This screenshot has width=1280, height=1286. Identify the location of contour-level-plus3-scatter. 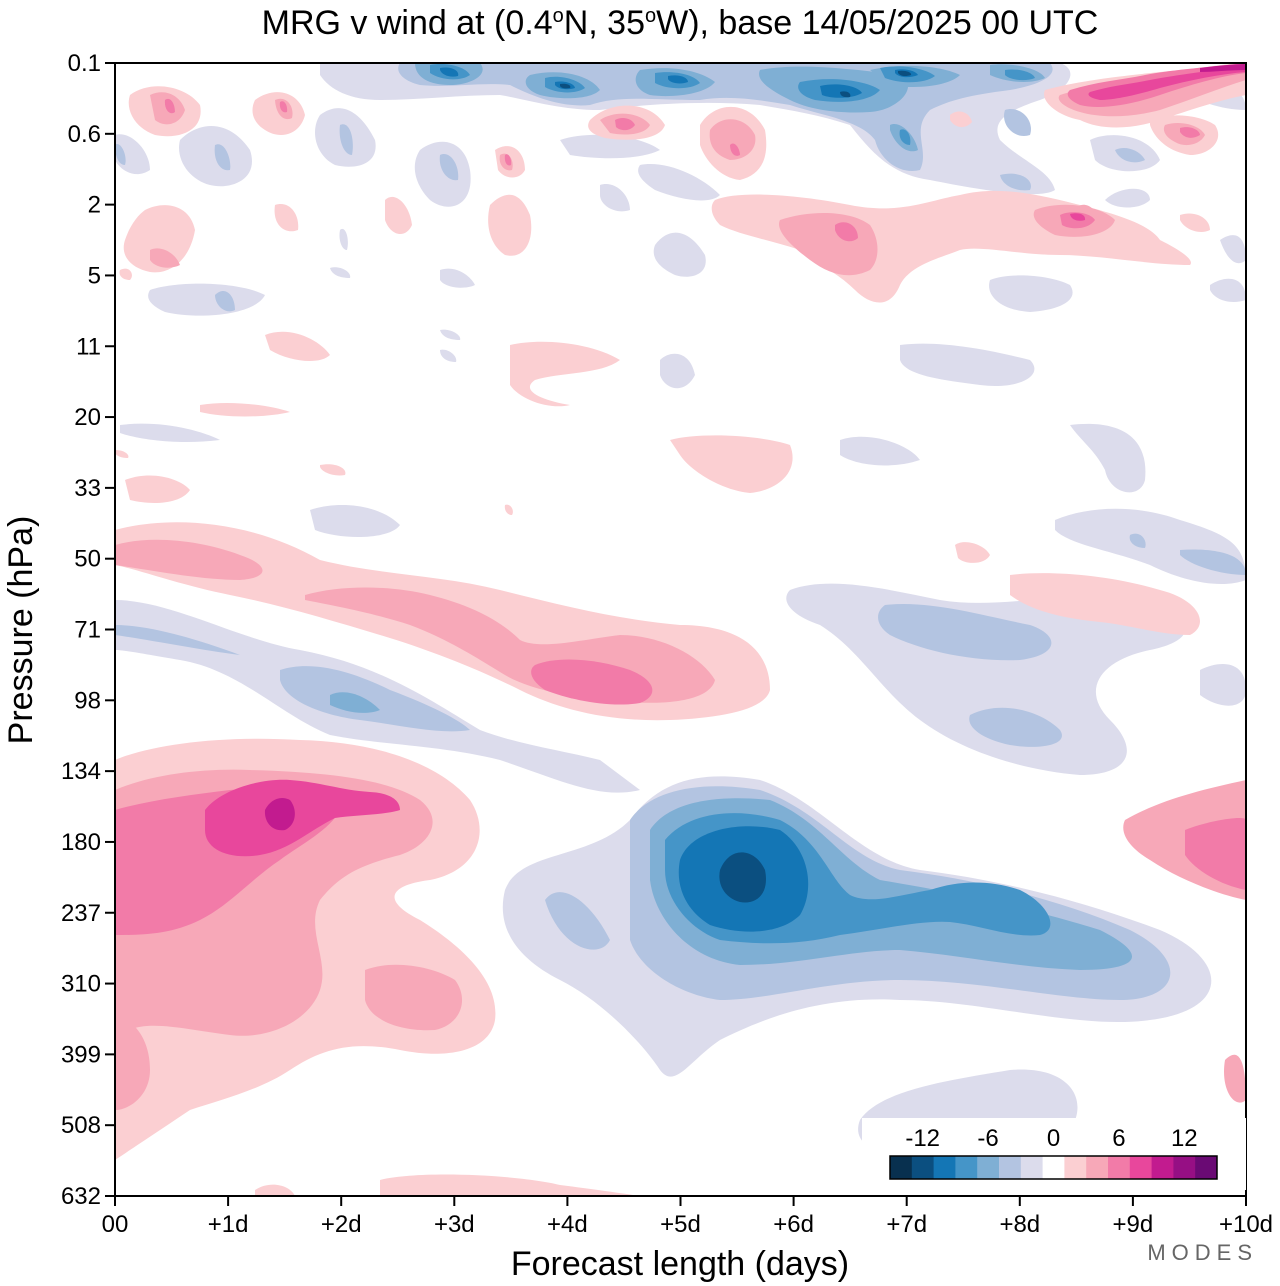
(705, 152).